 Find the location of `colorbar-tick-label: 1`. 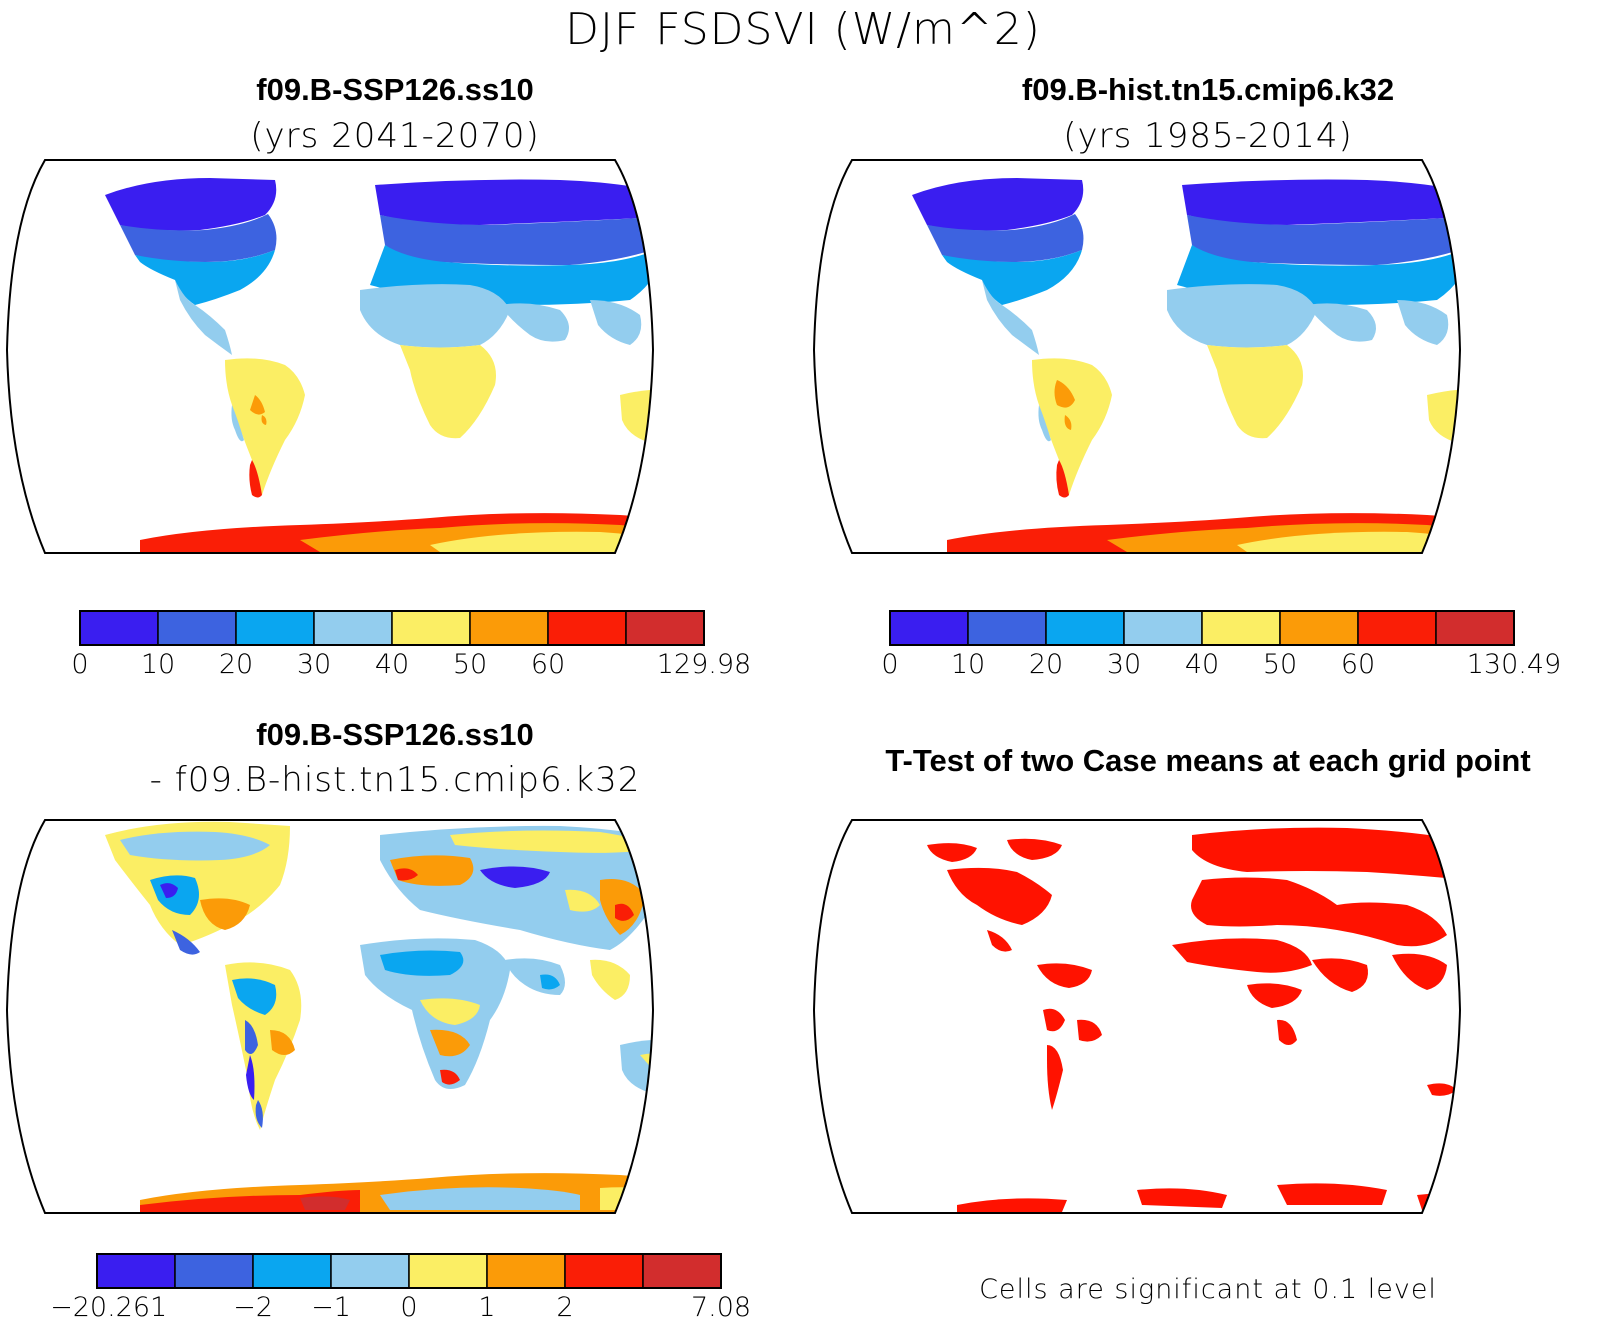

colorbar-tick-label: 1 is located at coordinates (487, 1307).